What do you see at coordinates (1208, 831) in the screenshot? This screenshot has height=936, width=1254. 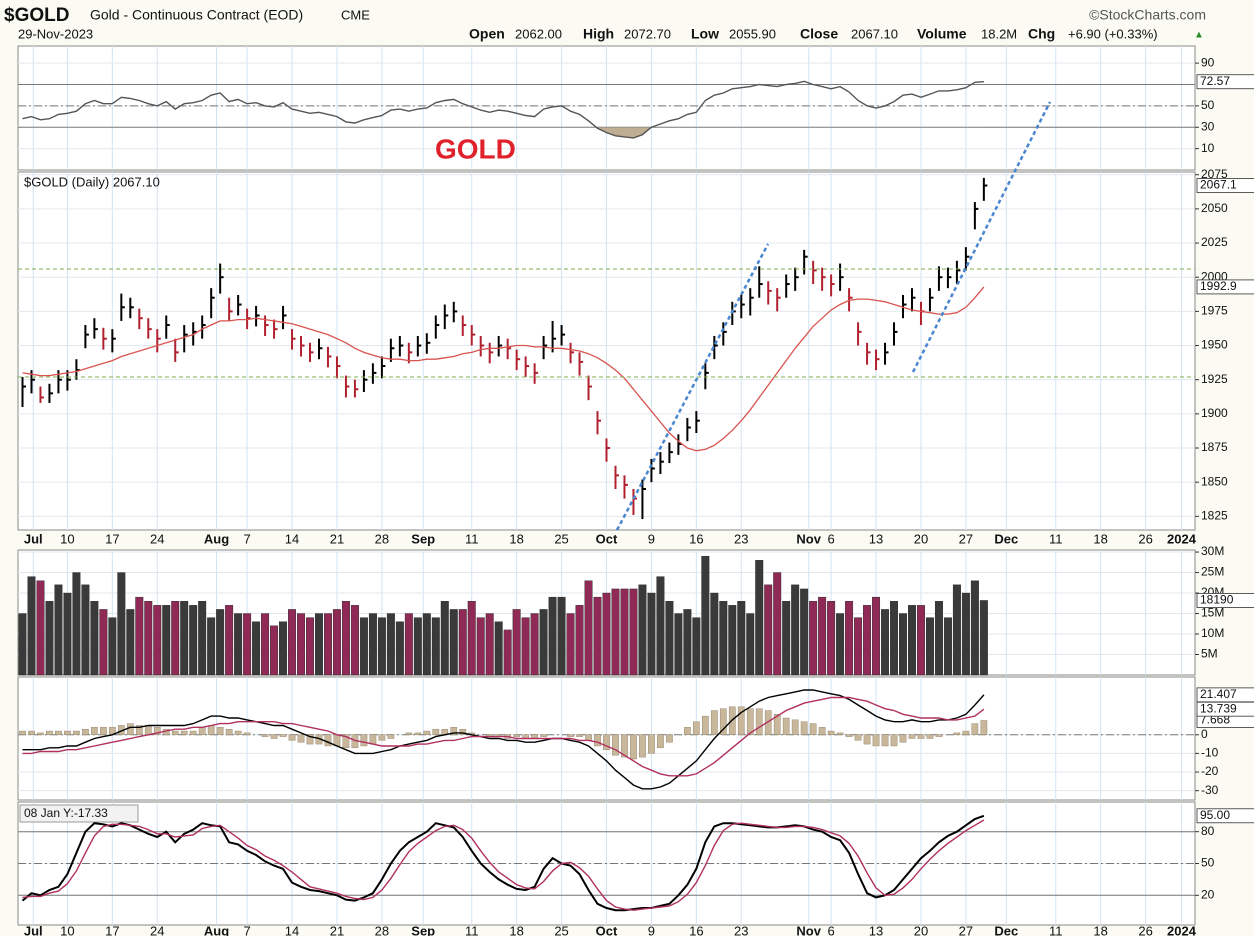 I see `y-tick-label: 80` at bounding box center [1208, 831].